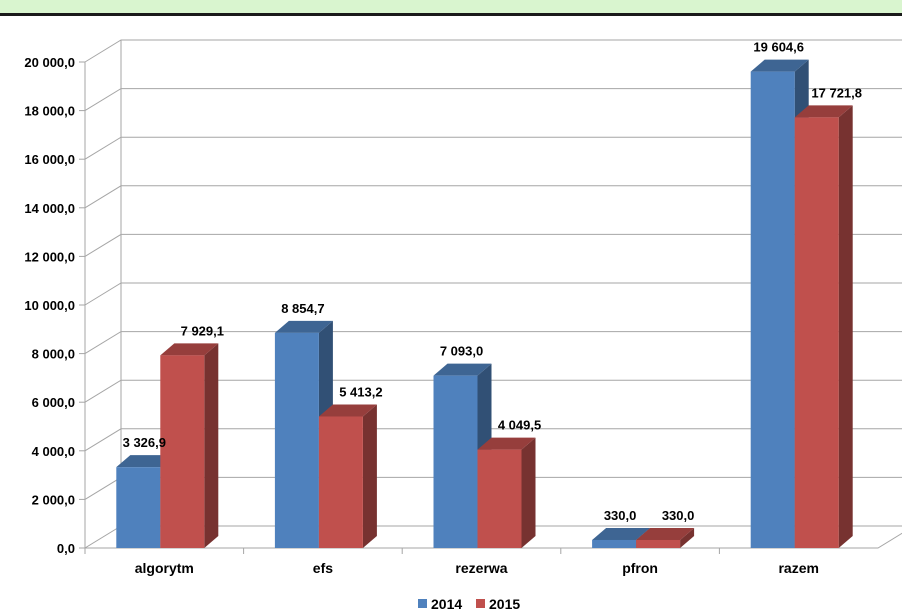 Image resolution: width=902 pixels, height=614 pixels. Describe the element at coordinates (49, 111) in the screenshot. I see `y-tick-label: 18 000,0` at that location.